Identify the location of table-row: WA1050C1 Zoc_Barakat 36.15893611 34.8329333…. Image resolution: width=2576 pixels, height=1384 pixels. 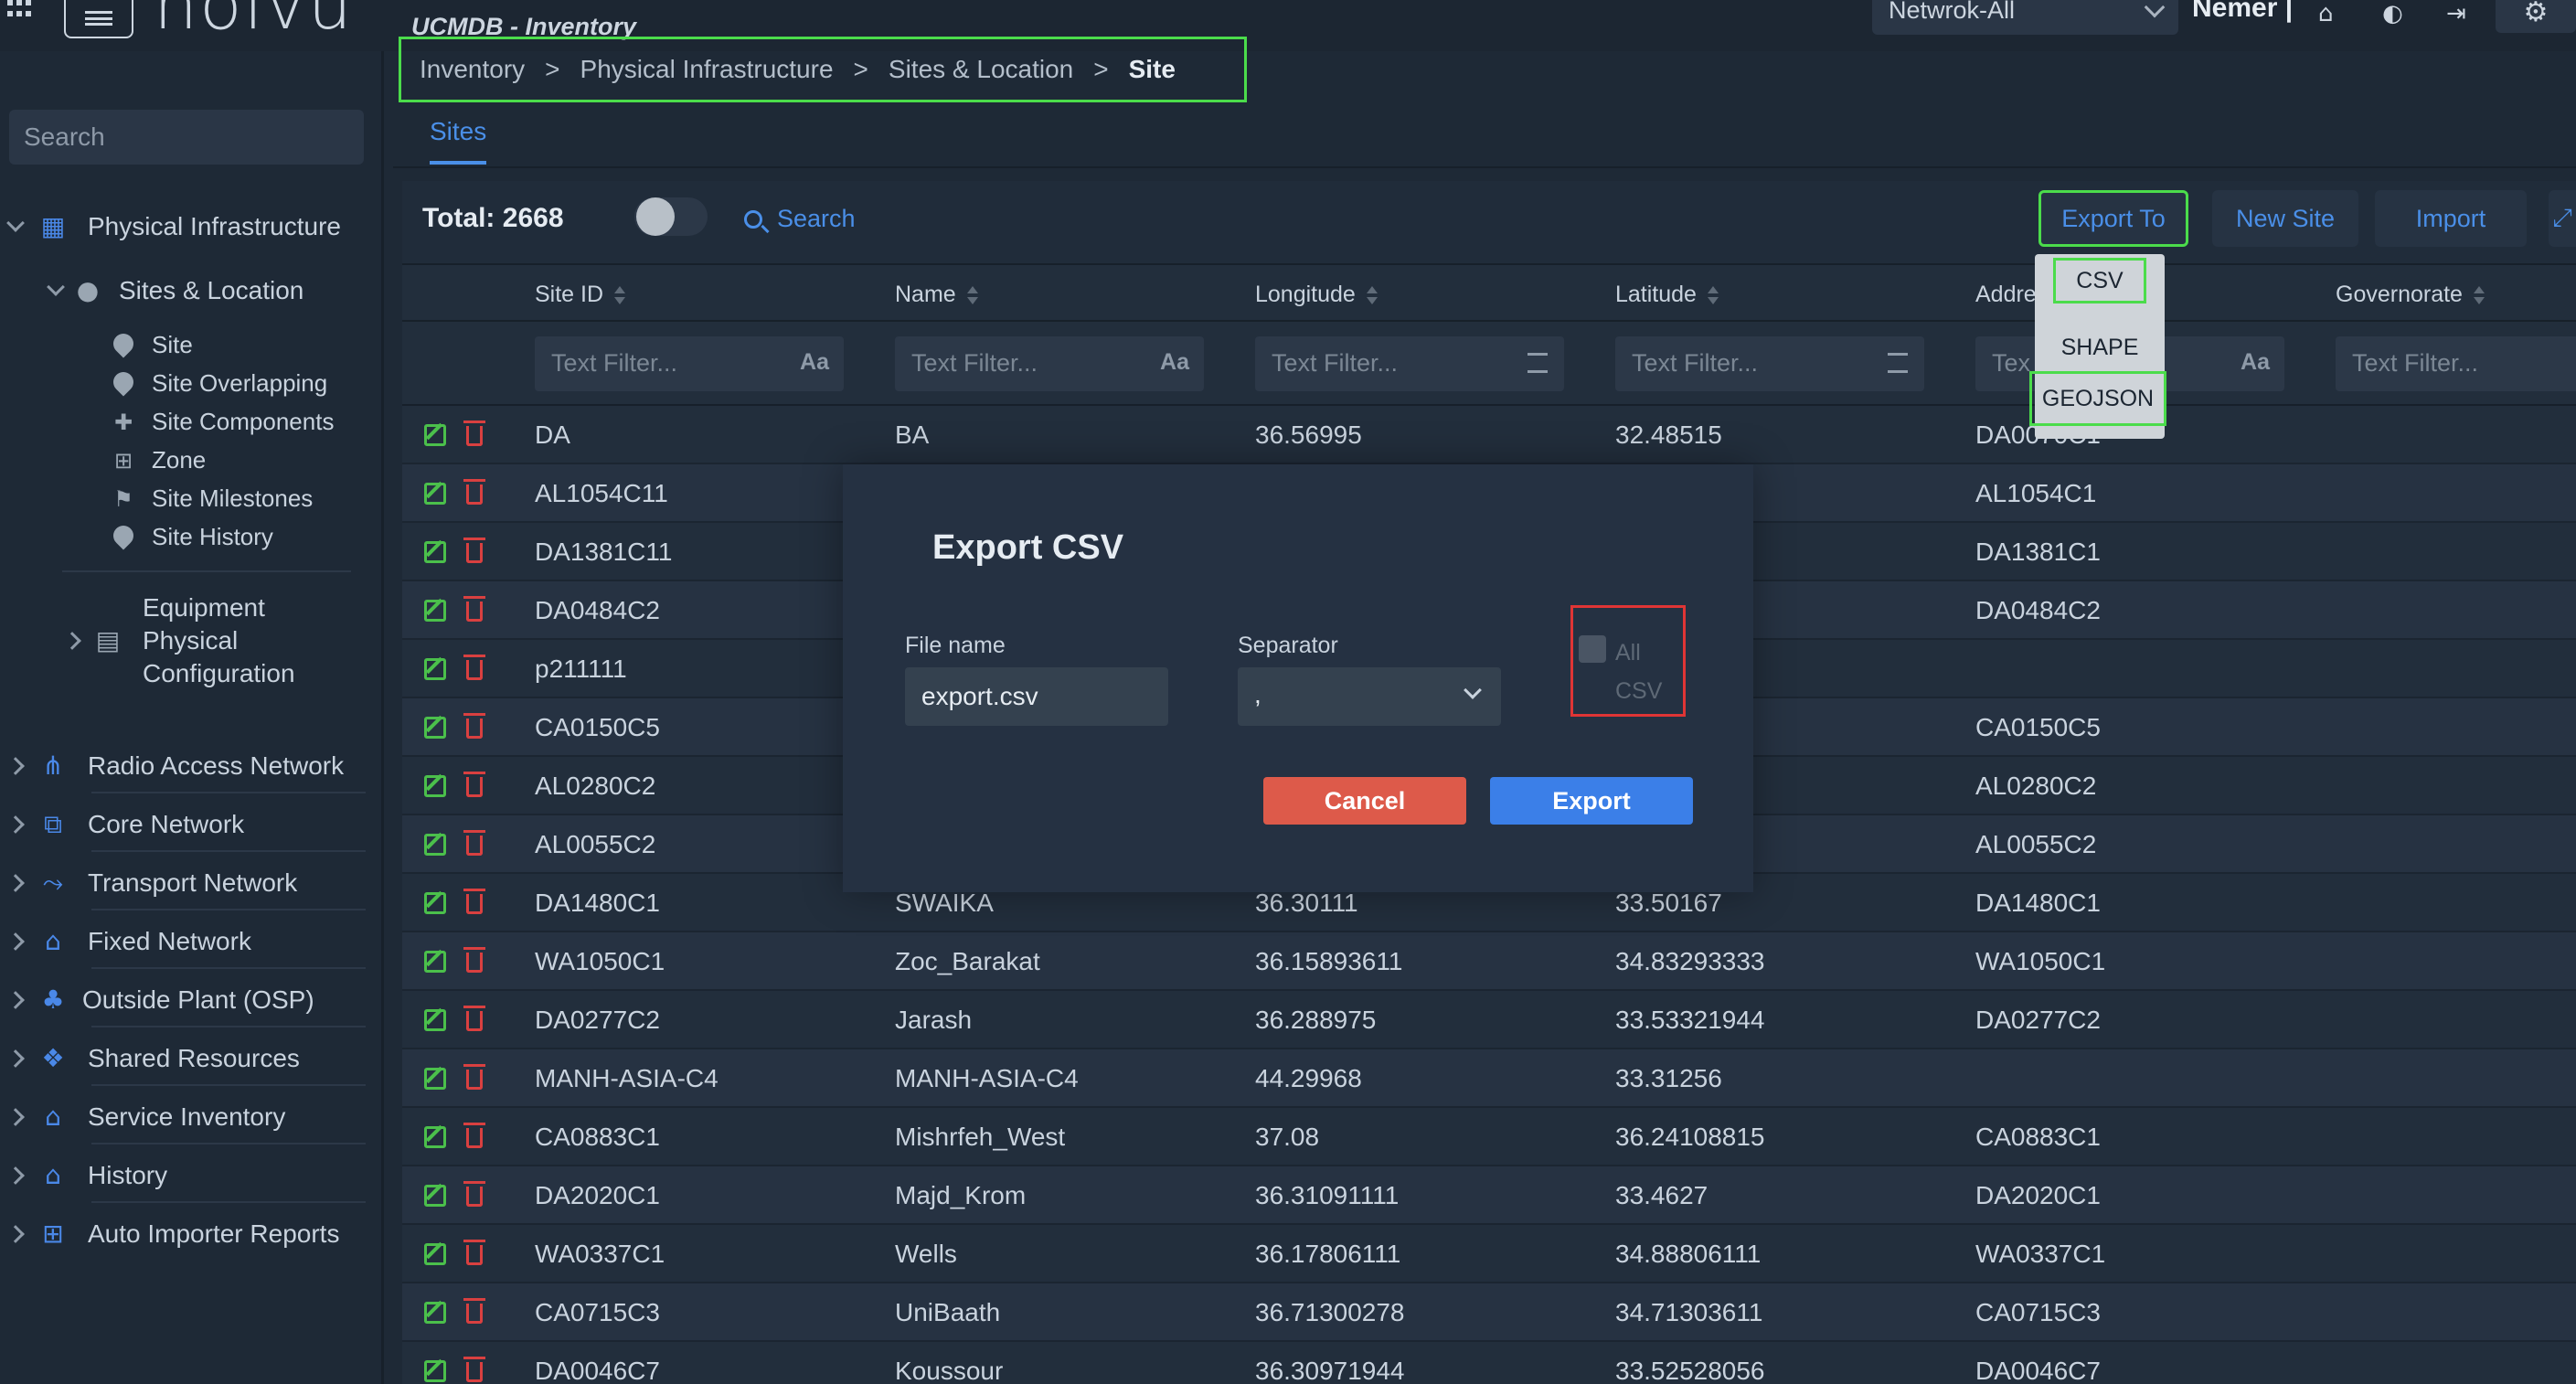
(1489, 961).